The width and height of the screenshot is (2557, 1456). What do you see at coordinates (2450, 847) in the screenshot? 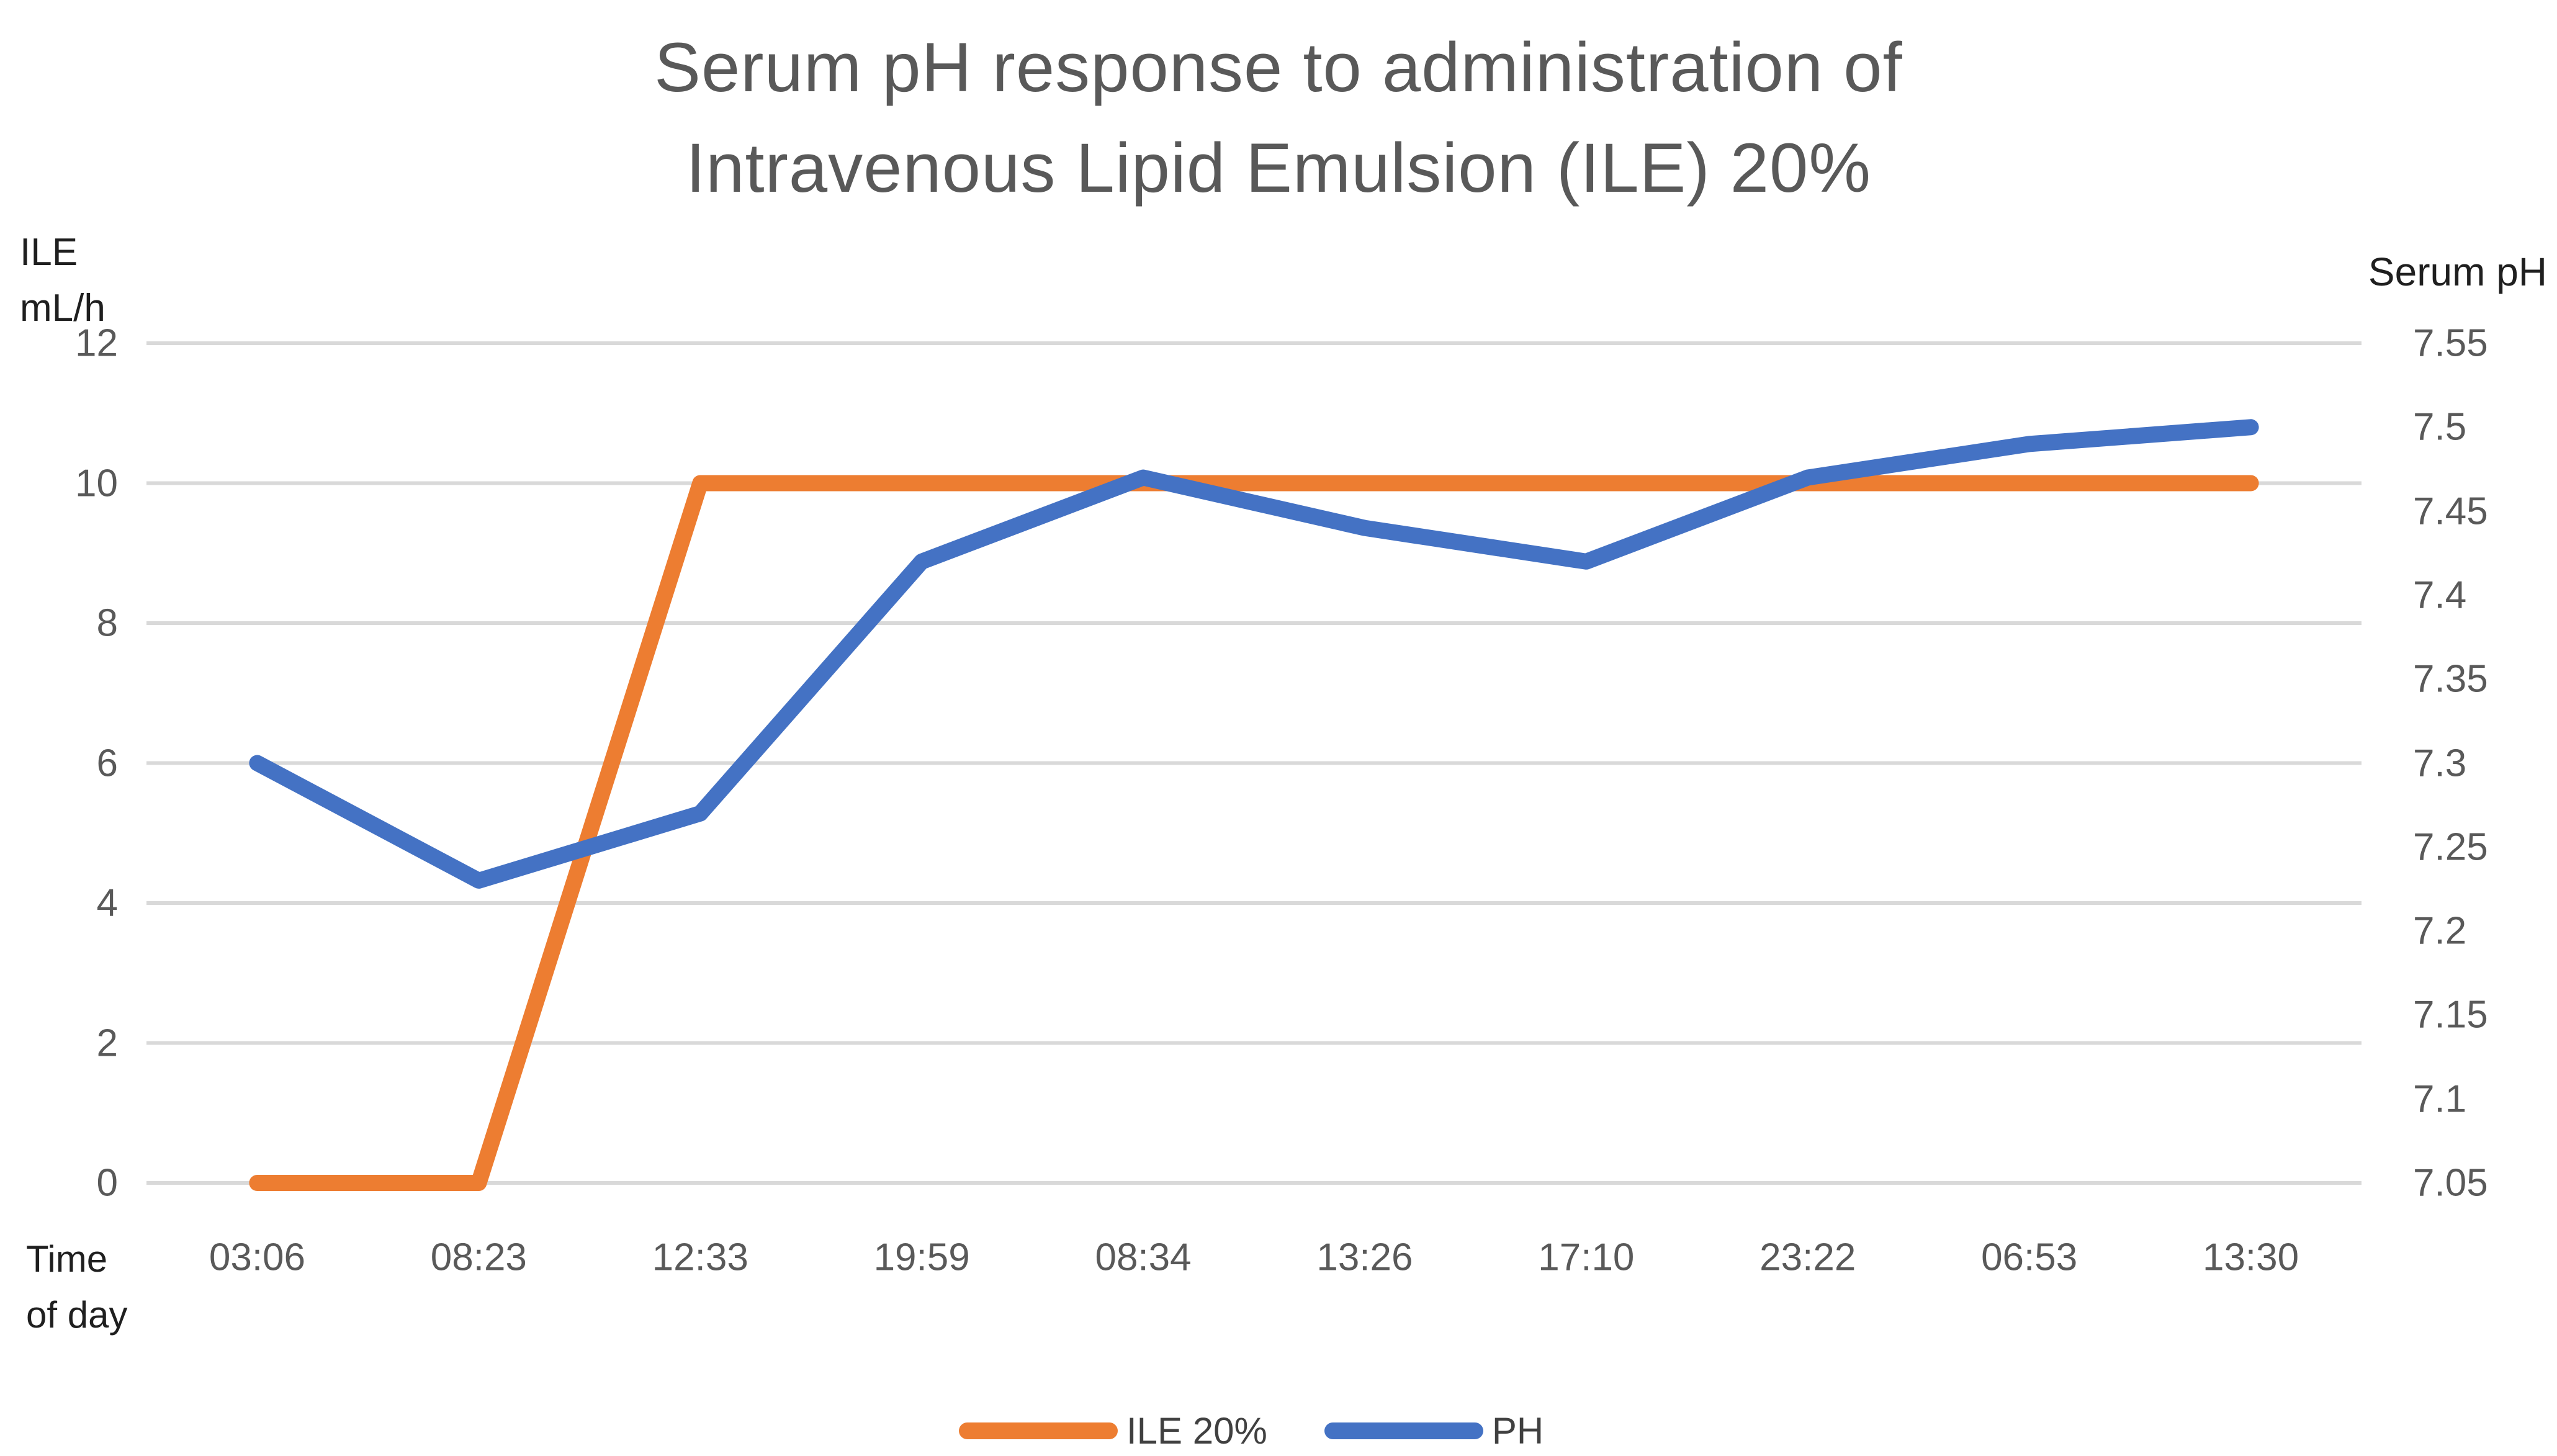
I see `right-axis-tick-label: 7.25` at bounding box center [2450, 847].